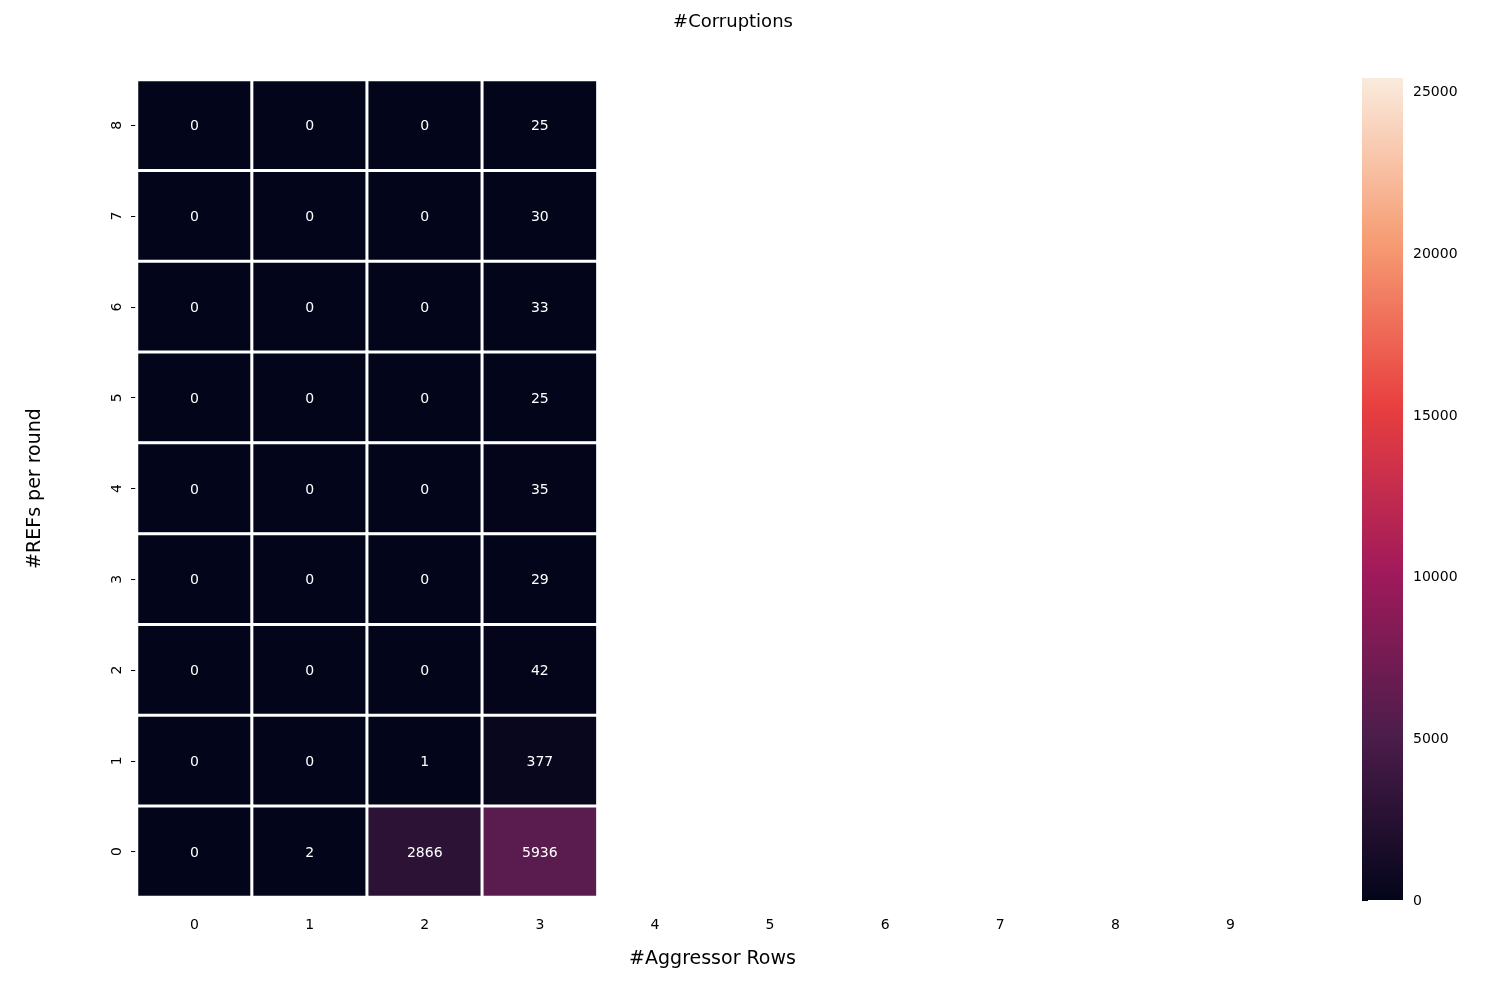  I want to click on y-tick-label: 0, so click(116, 852).